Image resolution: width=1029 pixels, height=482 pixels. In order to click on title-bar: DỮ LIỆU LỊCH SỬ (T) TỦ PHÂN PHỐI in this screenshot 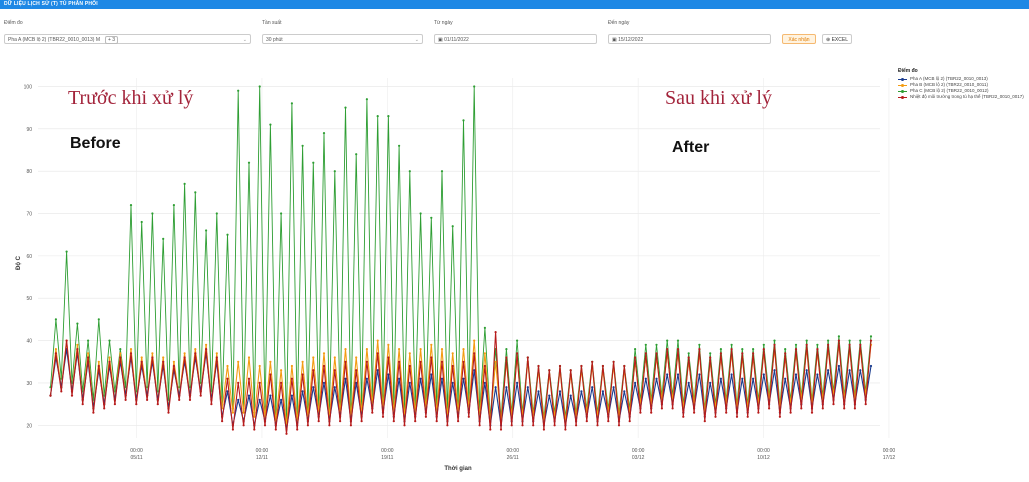, I will do `click(514, 4)`.